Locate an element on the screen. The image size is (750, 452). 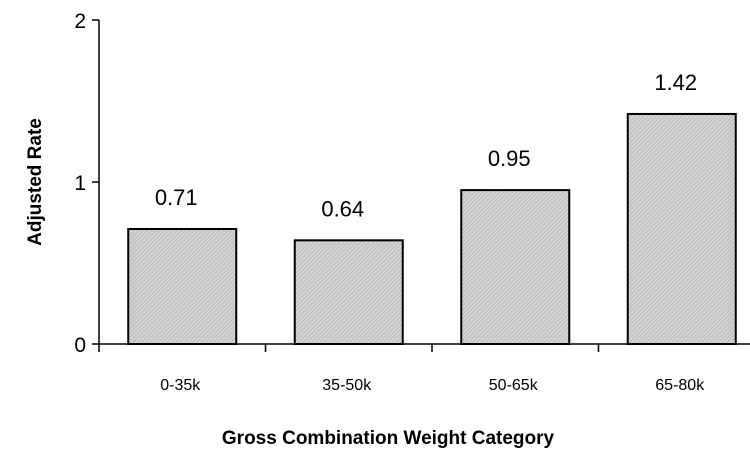
bar-35-50k is located at coordinates (348, 292).